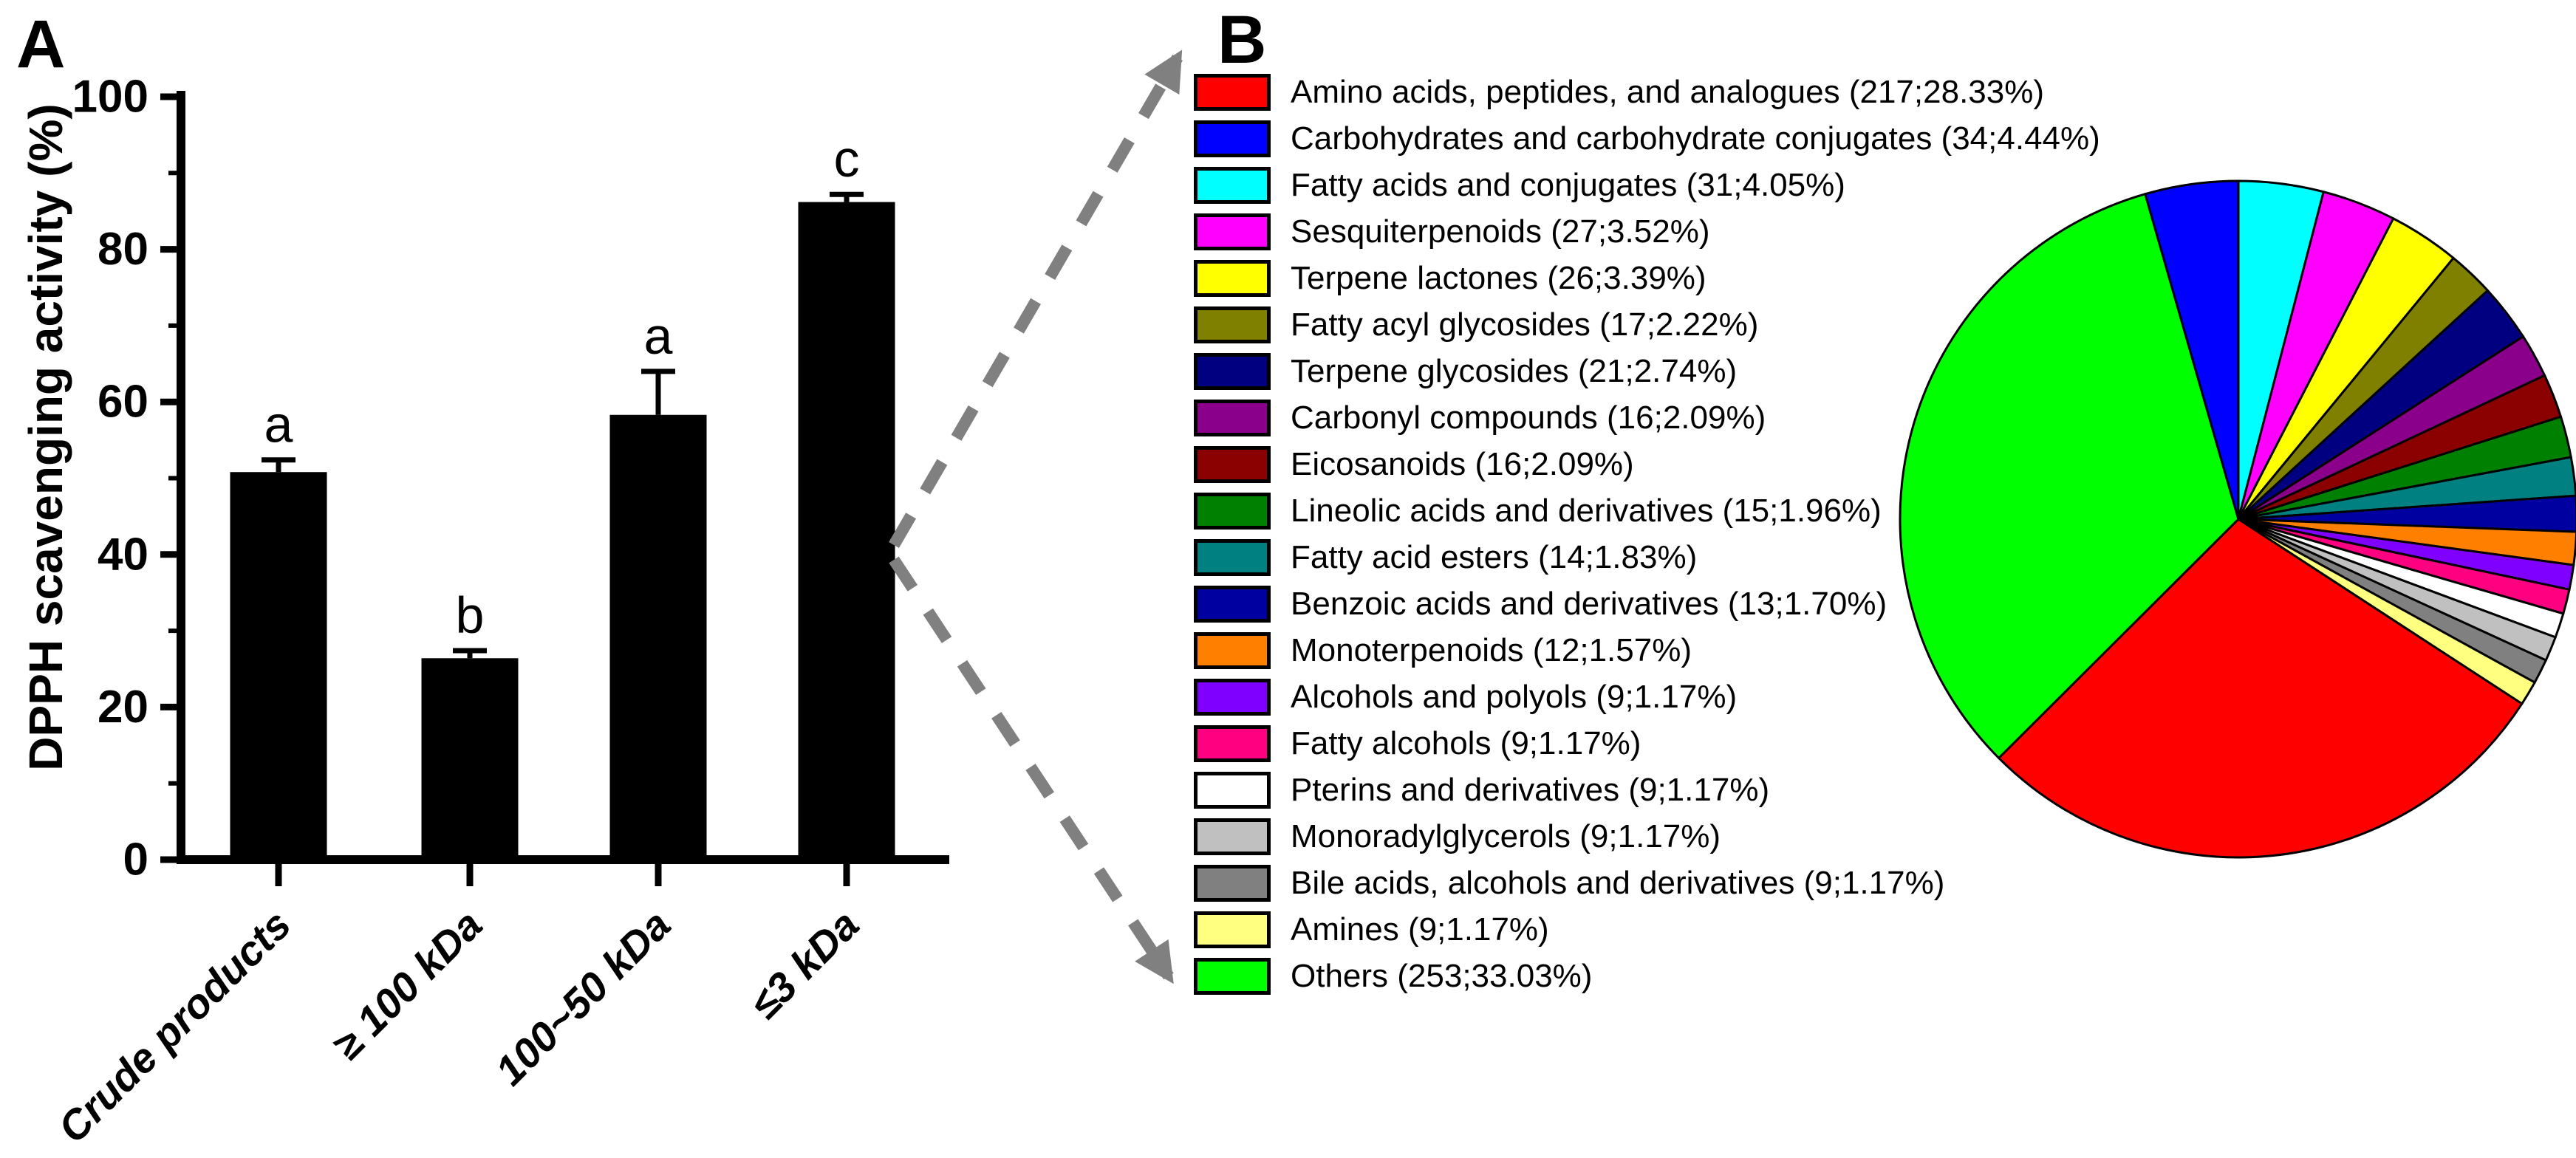 The width and height of the screenshot is (2576, 1158). What do you see at coordinates (123, 402) in the screenshot?
I see `y-tick-label: 60` at bounding box center [123, 402].